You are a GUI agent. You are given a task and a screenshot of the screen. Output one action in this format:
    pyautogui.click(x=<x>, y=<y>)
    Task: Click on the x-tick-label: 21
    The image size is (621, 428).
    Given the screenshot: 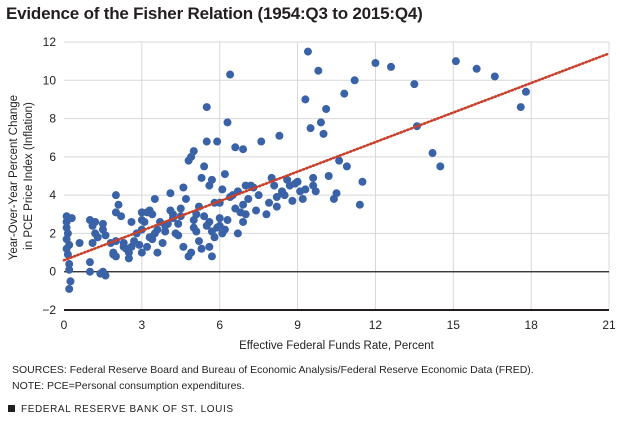 What is the action you would take?
    pyautogui.click(x=609, y=325)
    